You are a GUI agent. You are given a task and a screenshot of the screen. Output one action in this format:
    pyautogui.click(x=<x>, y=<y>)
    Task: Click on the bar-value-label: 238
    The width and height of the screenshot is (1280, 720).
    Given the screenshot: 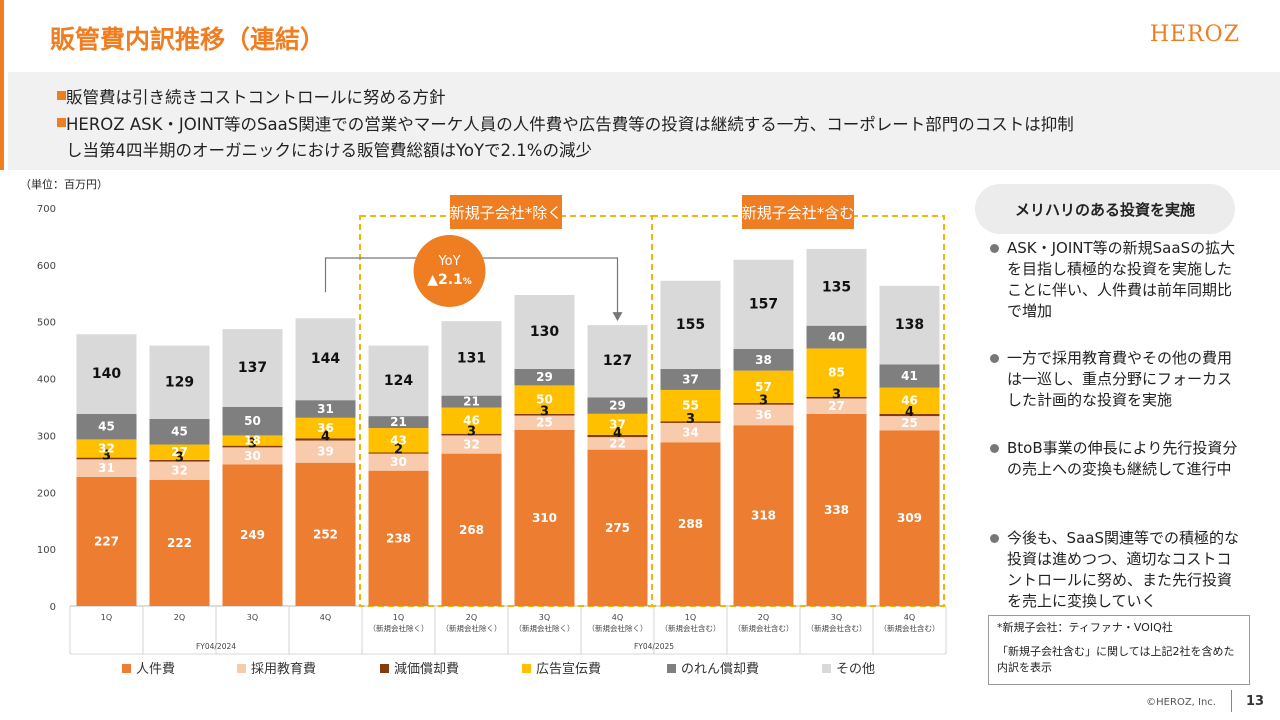 What is the action you would take?
    pyautogui.click(x=398, y=538)
    